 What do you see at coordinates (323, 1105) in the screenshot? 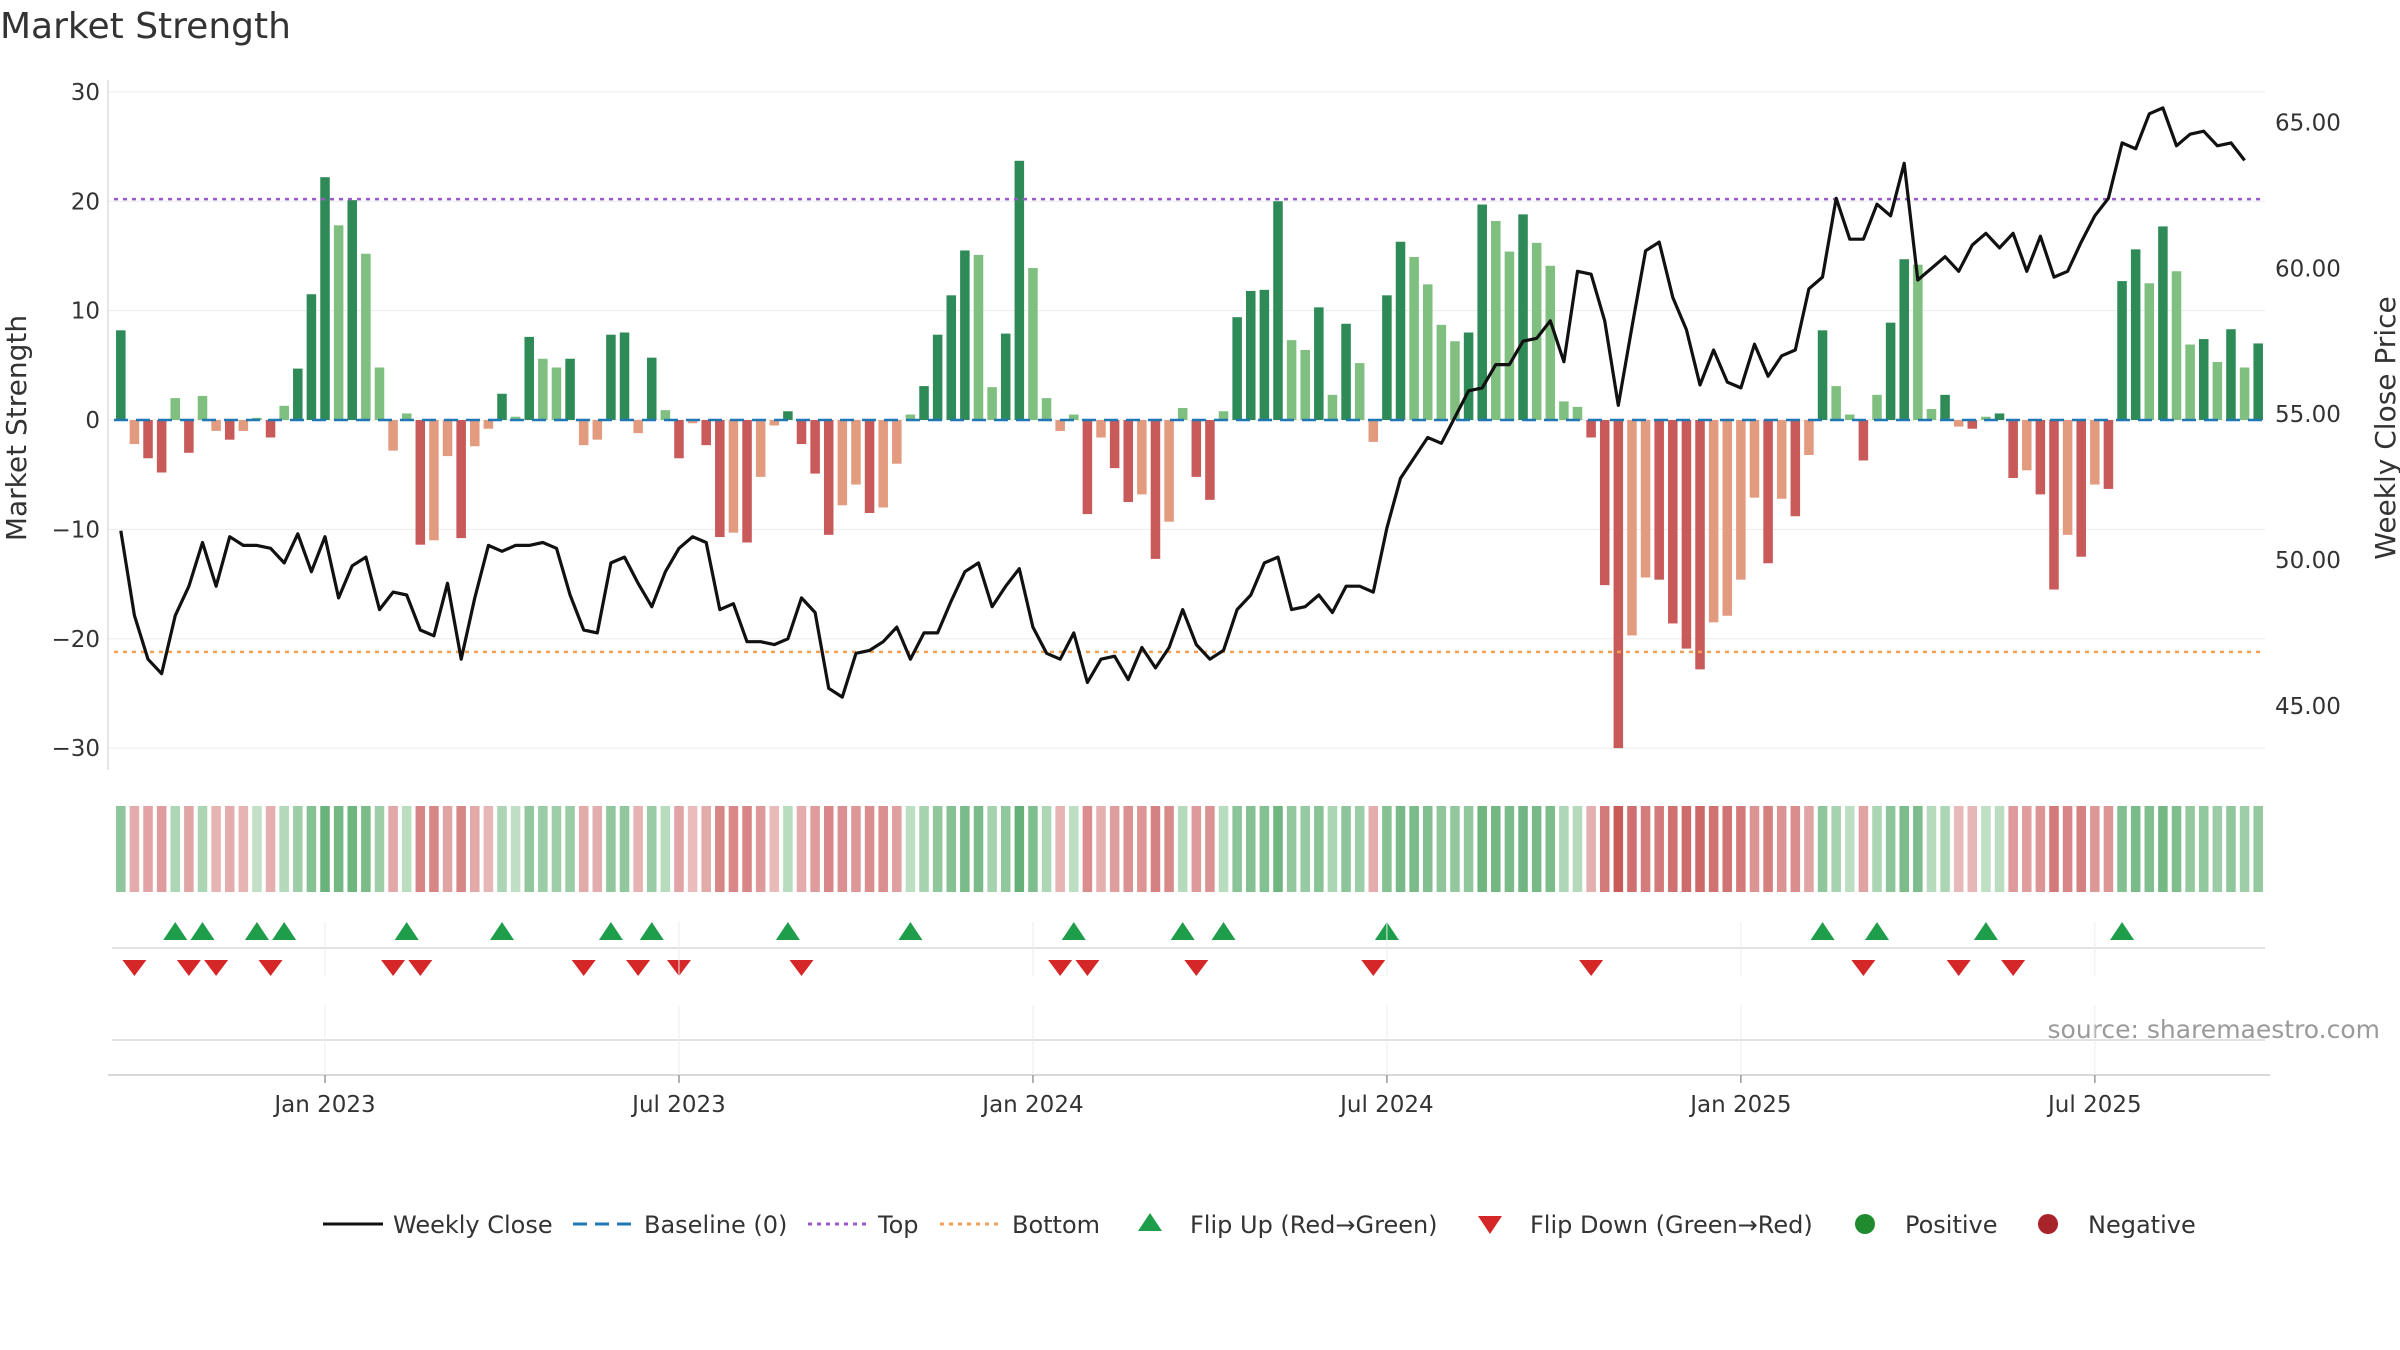
I see `x-tick-label: Jan 2023` at bounding box center [323, 1105].